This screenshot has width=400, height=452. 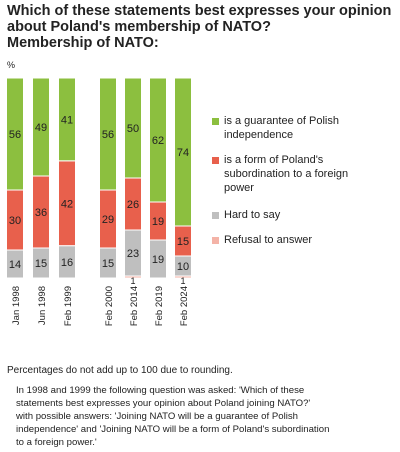 What do you see at coordinates (239, 188) in the screenshot?
I see `legend-label-line: power` at bounding box center [239, 188].